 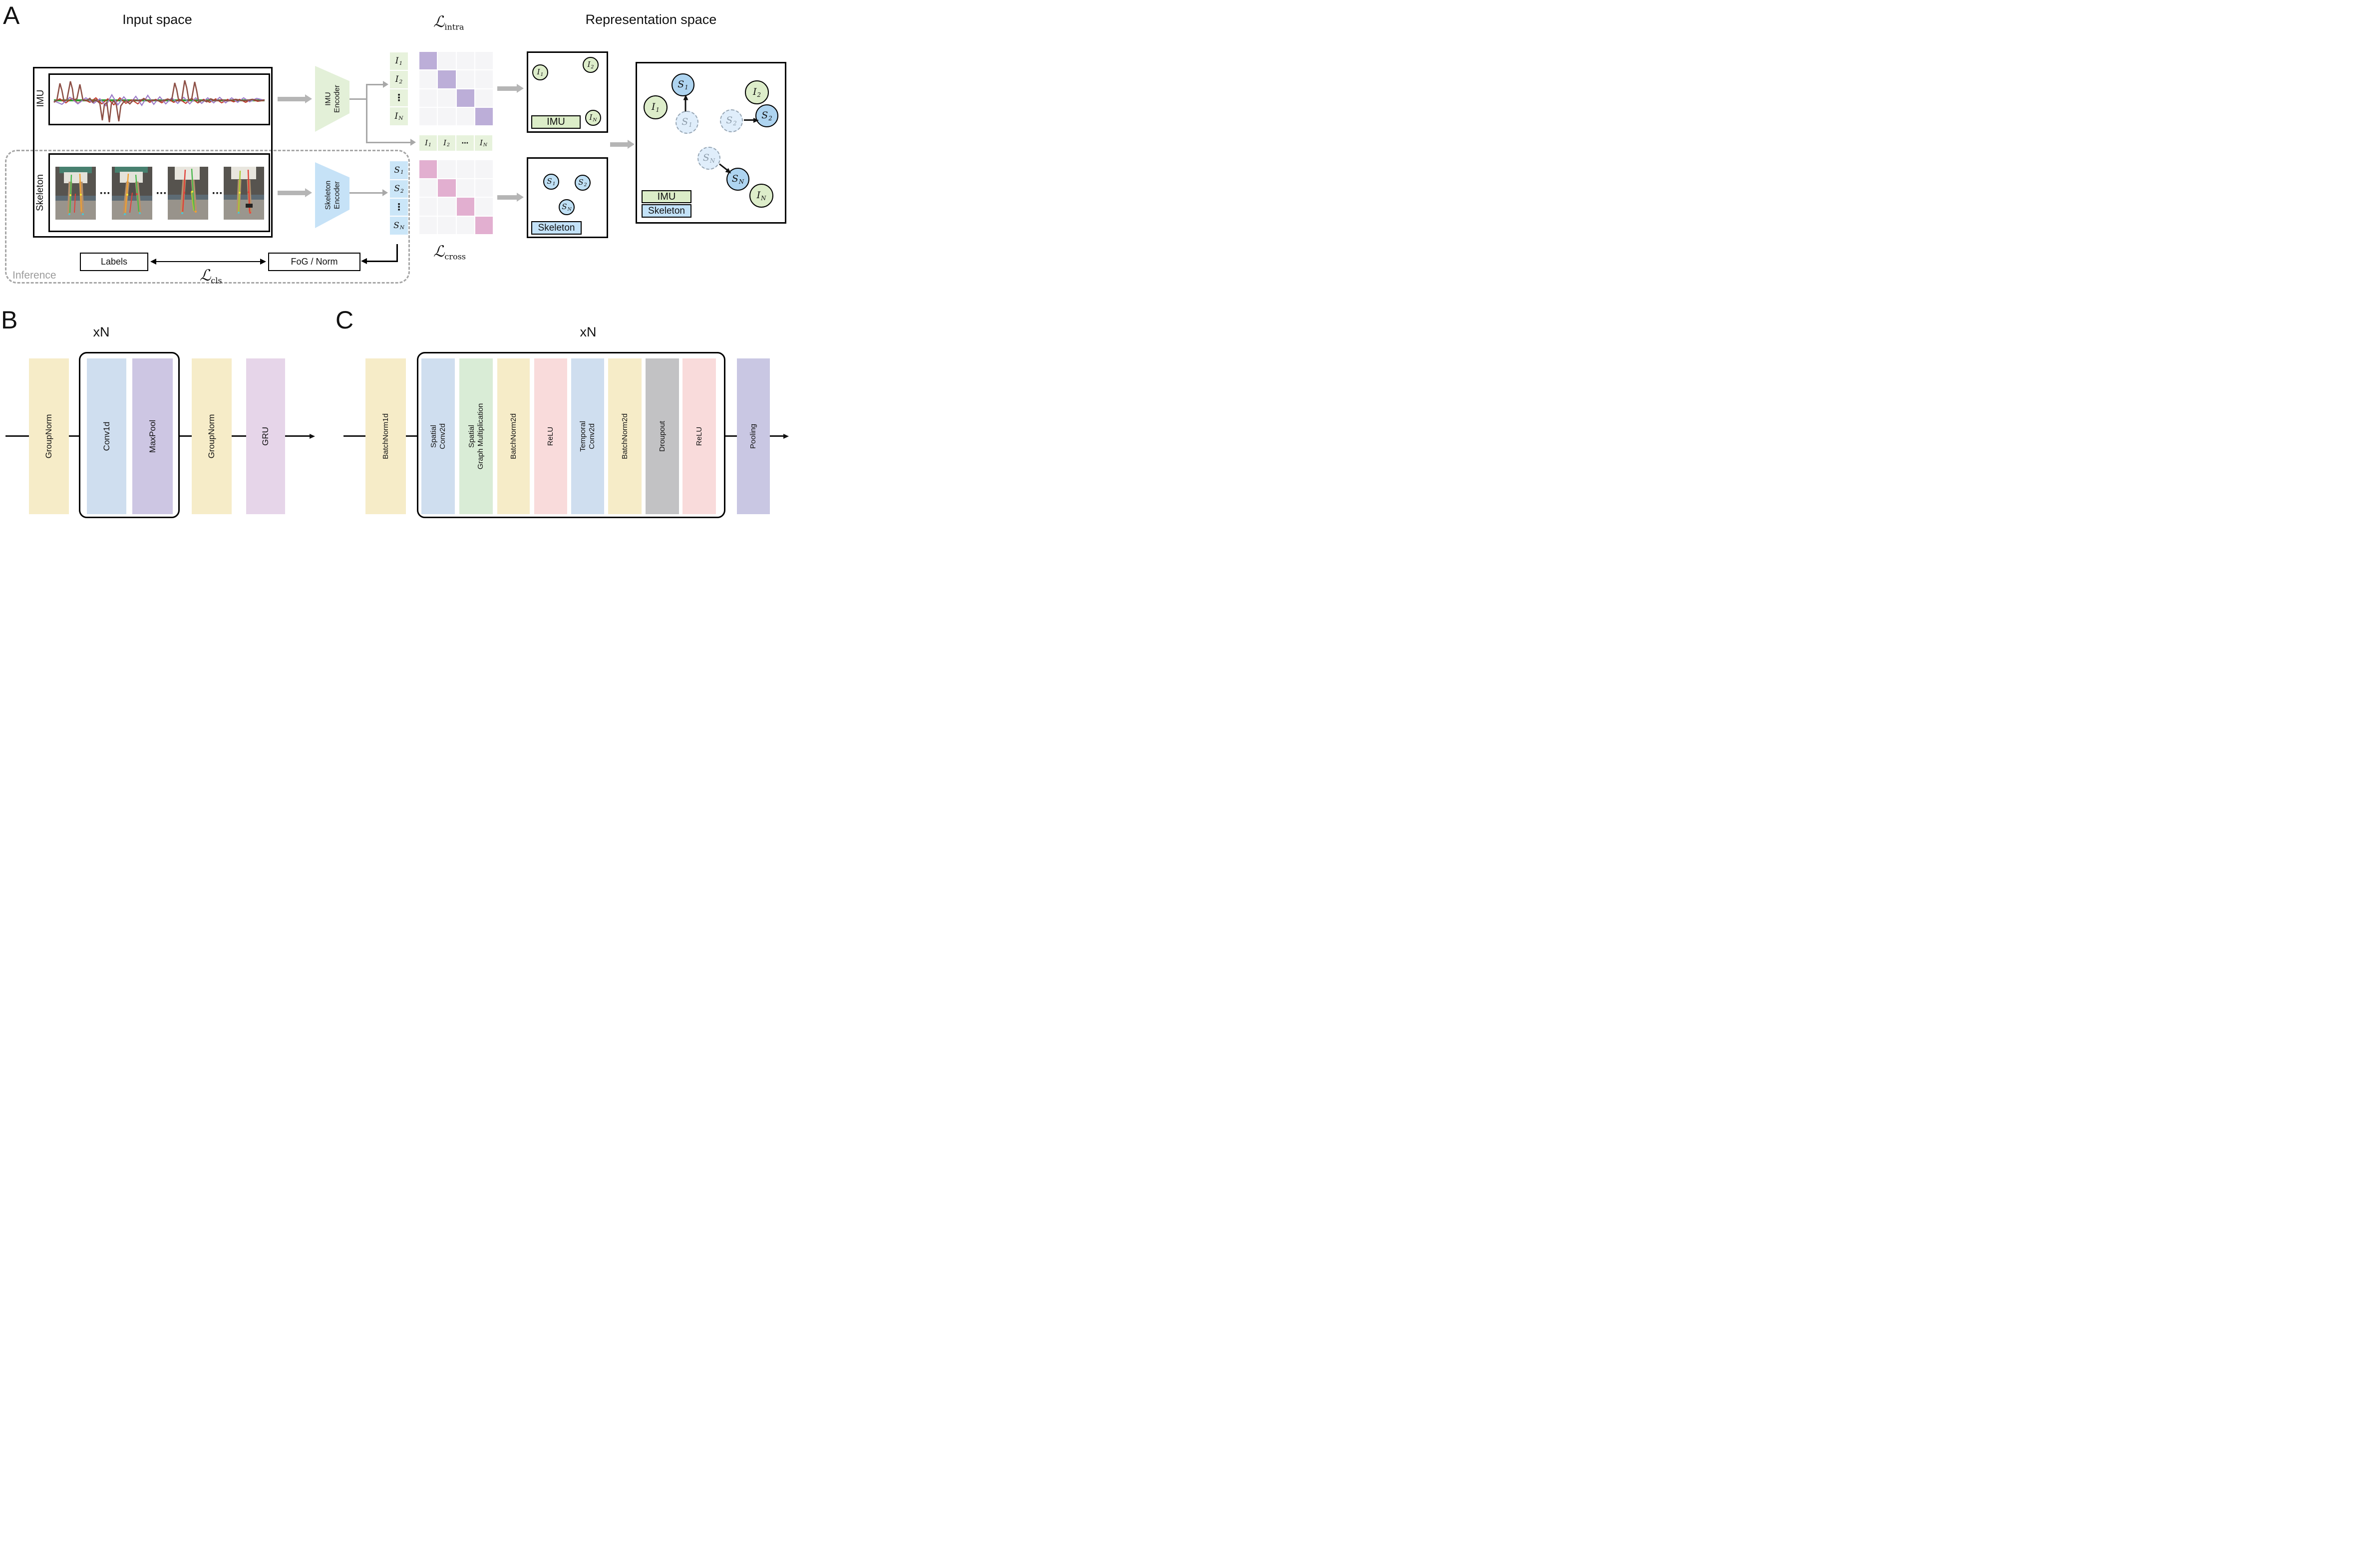 I want to click on loss-cls: ℒcls, so click(x=211, y=276).